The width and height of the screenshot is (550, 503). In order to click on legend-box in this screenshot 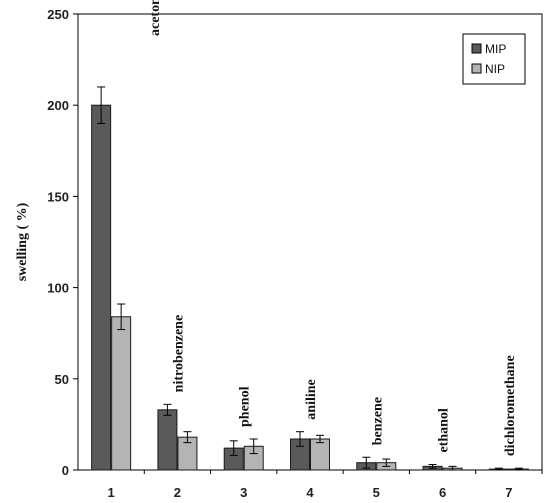, I will do `click(494, 59)`.